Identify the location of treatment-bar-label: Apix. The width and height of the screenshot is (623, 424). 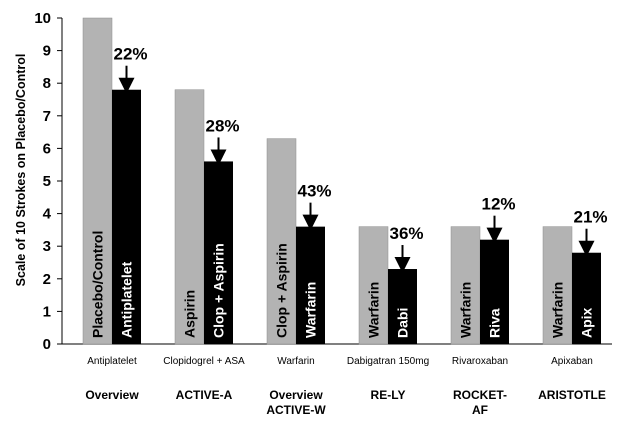
(587, 322).